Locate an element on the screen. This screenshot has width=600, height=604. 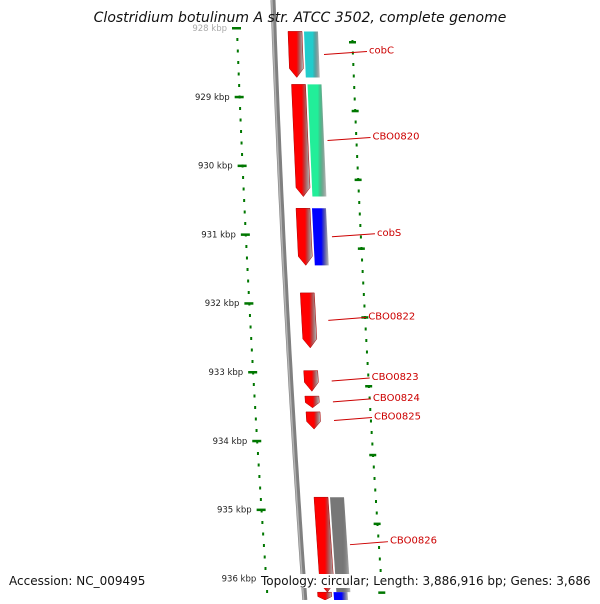
gene-label: CBO0820 is located at coordinates (396, 136).